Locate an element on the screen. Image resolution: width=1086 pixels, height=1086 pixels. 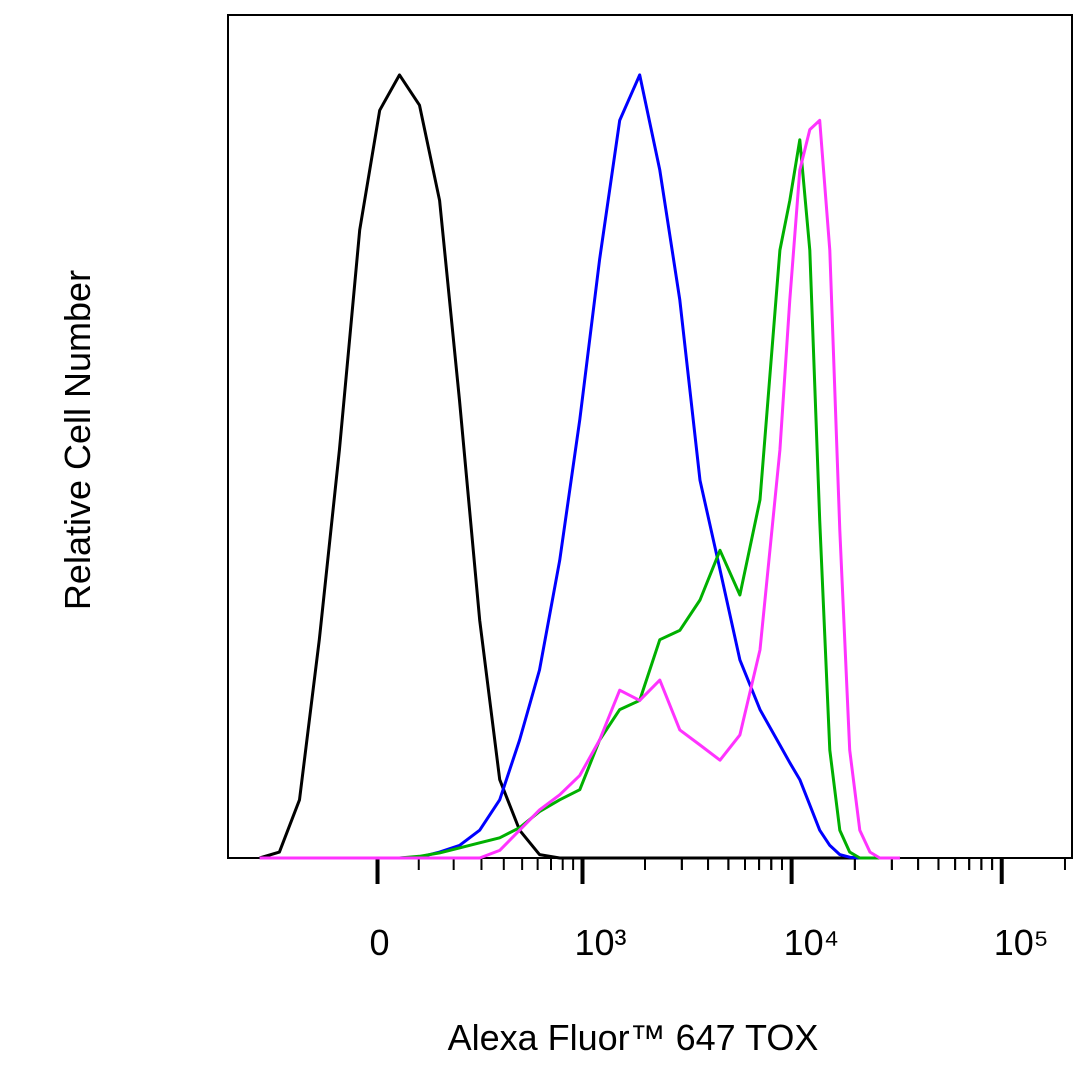
x-tick-label: 10⁵ is located at coordinates (1021, 942).